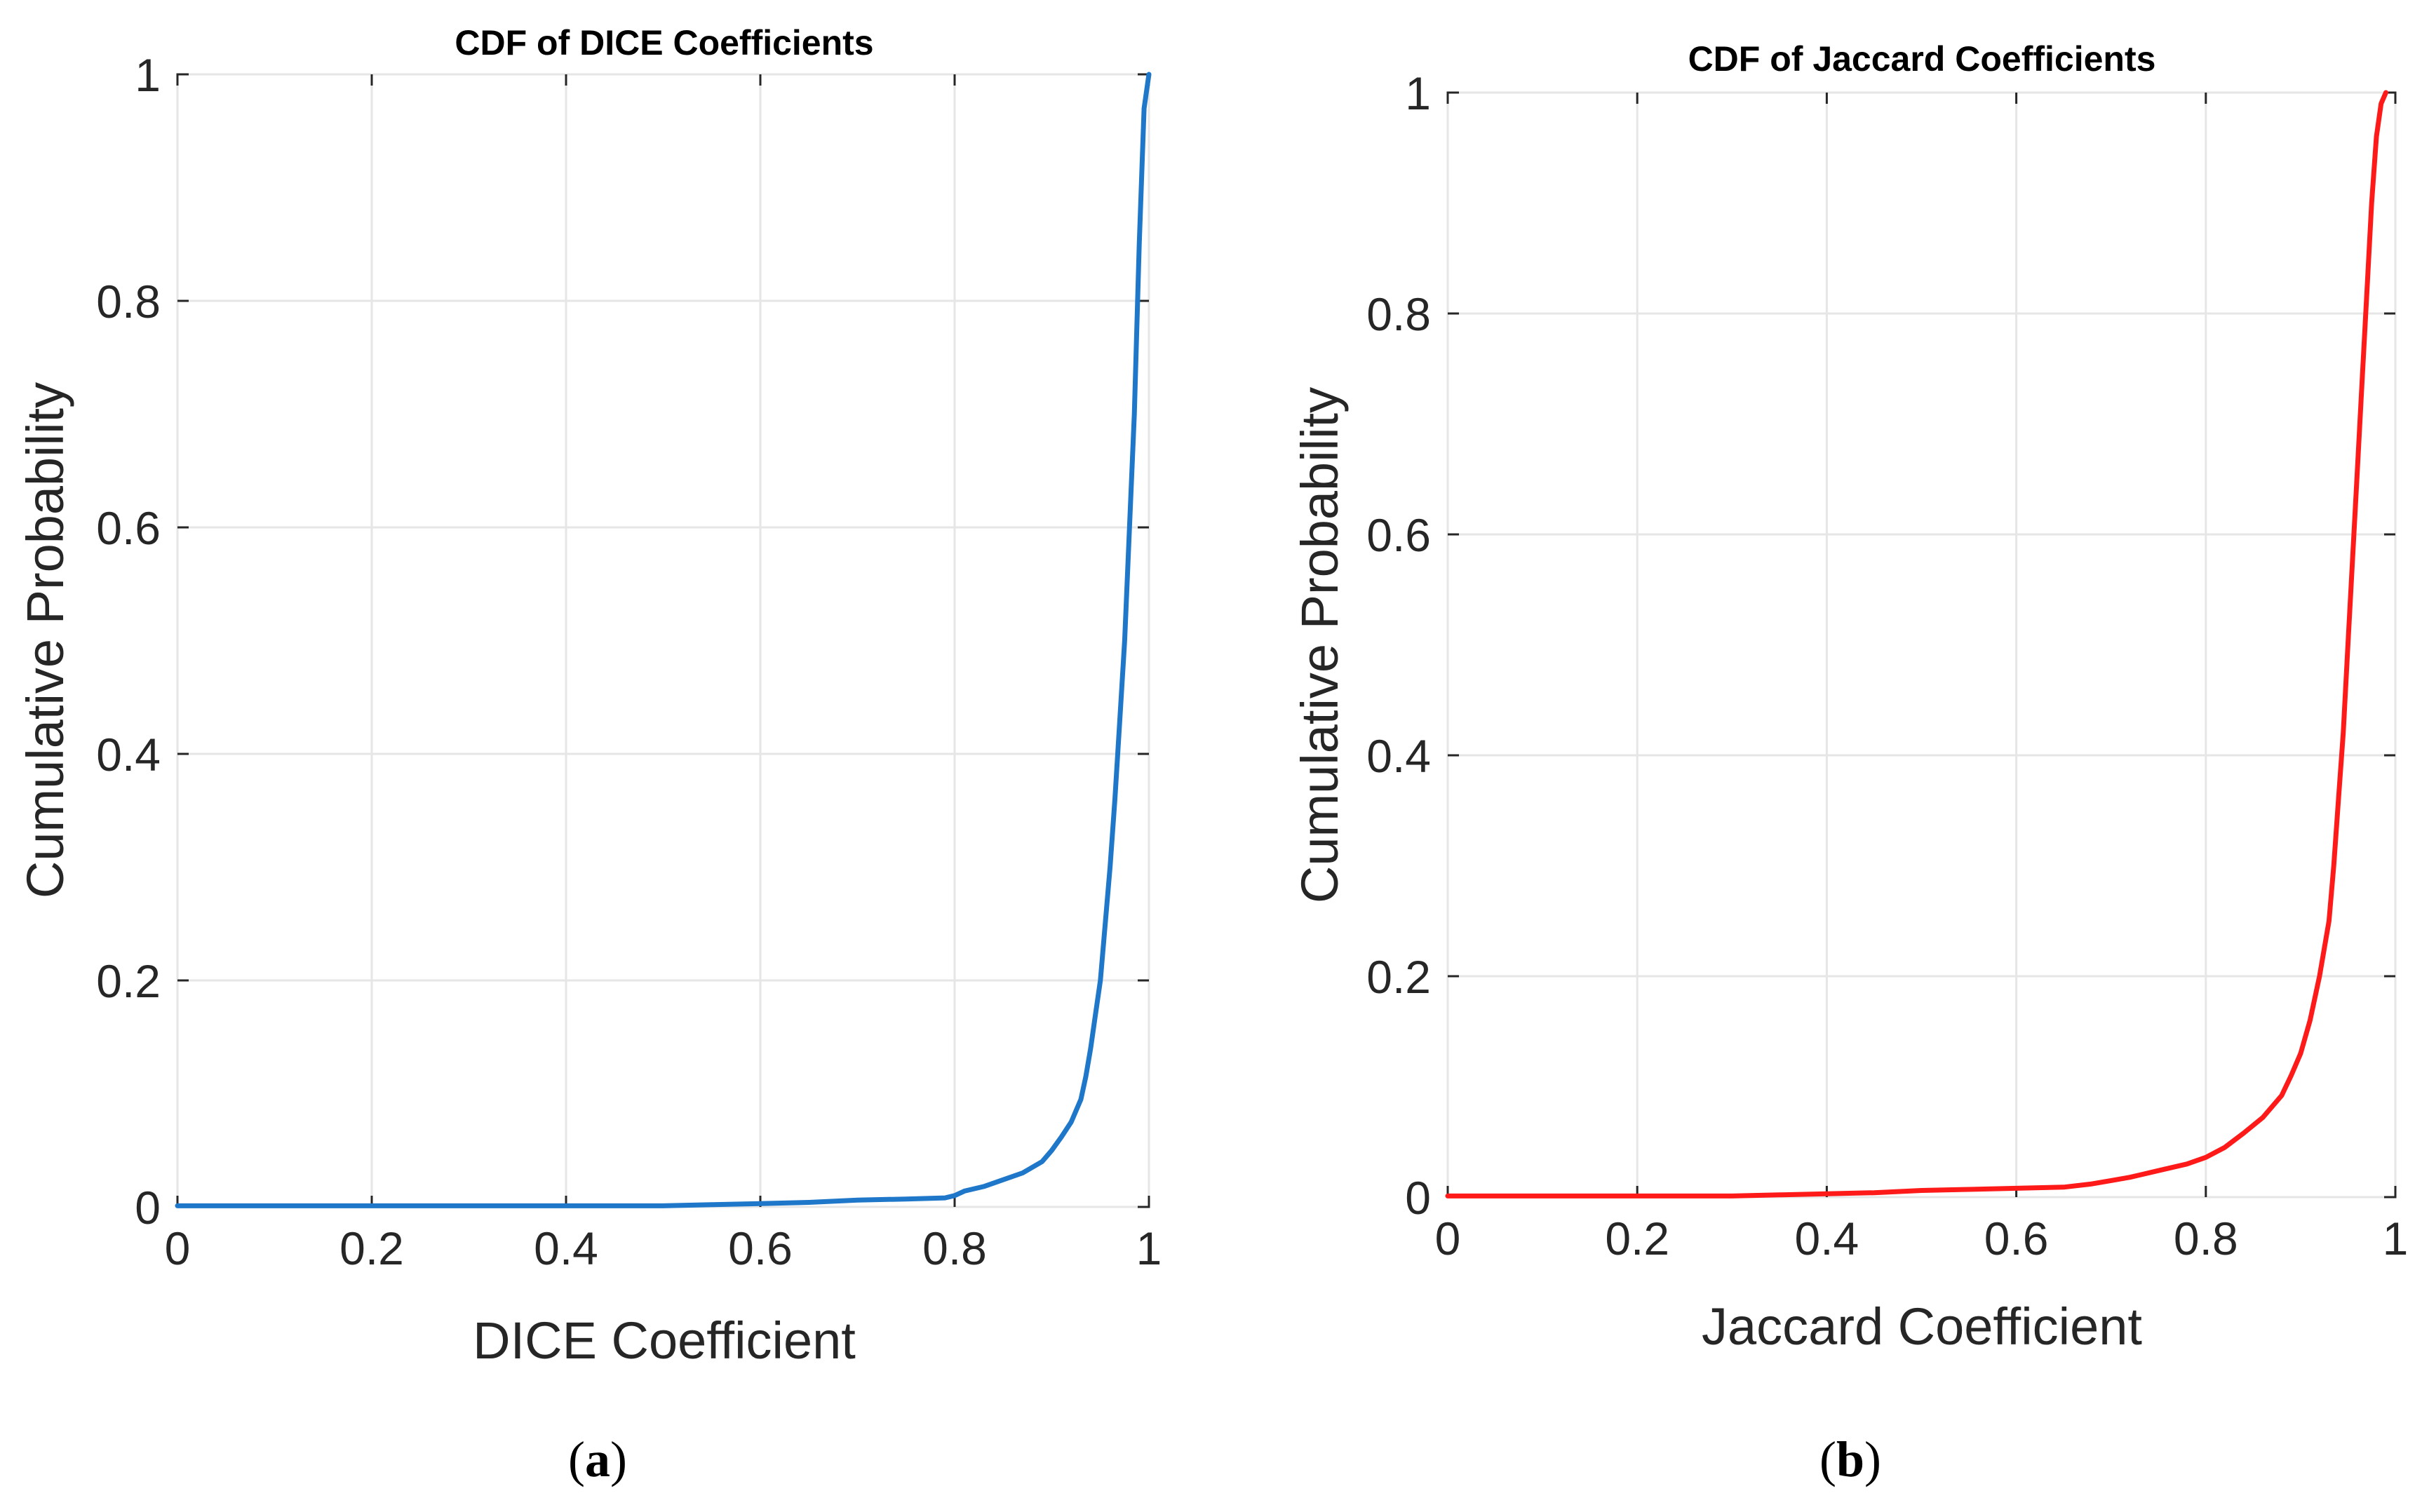 This screenshot has width=2422, height=1512. What do you see at coordinates (663, 1248) in the screenshot?
I see `x-tick-labels-a: 0 0.2 0.4 0.6 0.8 1` at bounding box center [663, 1248].